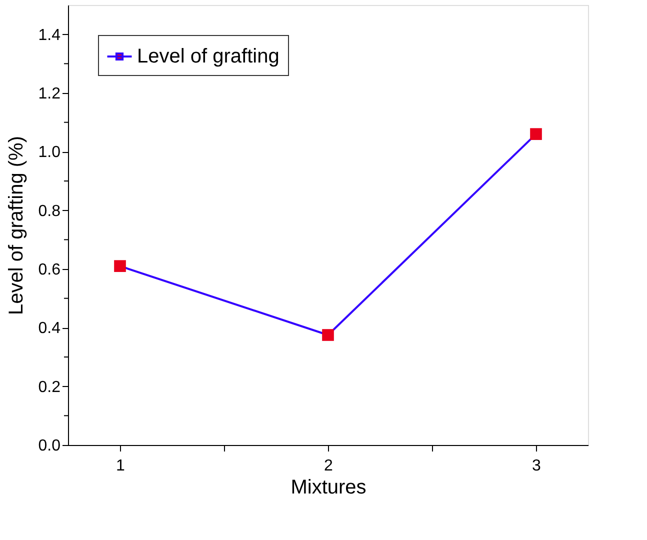 The width and height of the screenshot is (647, 540). What do you see at coordinates (49, 329) in the screenshot?
I see `y-tick-label: 0.4` at bounding box center [49, 329].